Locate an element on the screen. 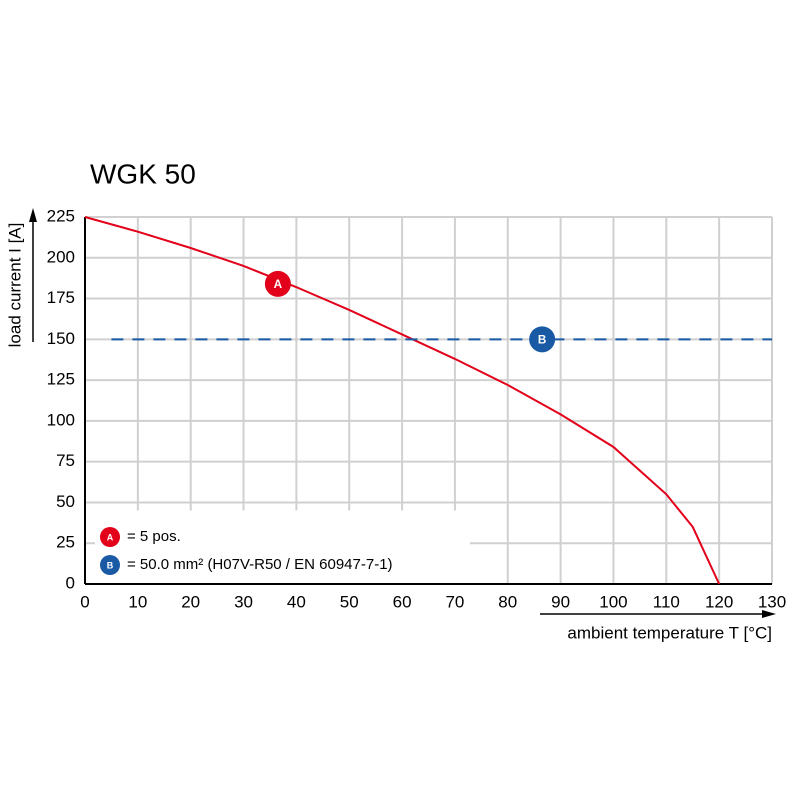  x-tick-label: 70 is located at coordinates (454, 601).